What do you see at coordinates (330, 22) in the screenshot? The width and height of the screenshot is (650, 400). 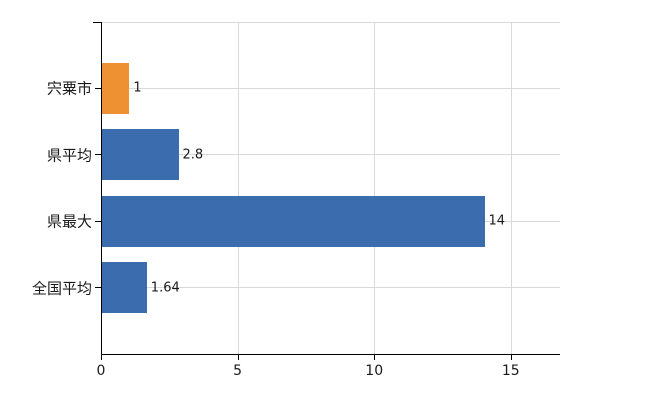 I see `gridline-top` at bounding box center [330, 22].